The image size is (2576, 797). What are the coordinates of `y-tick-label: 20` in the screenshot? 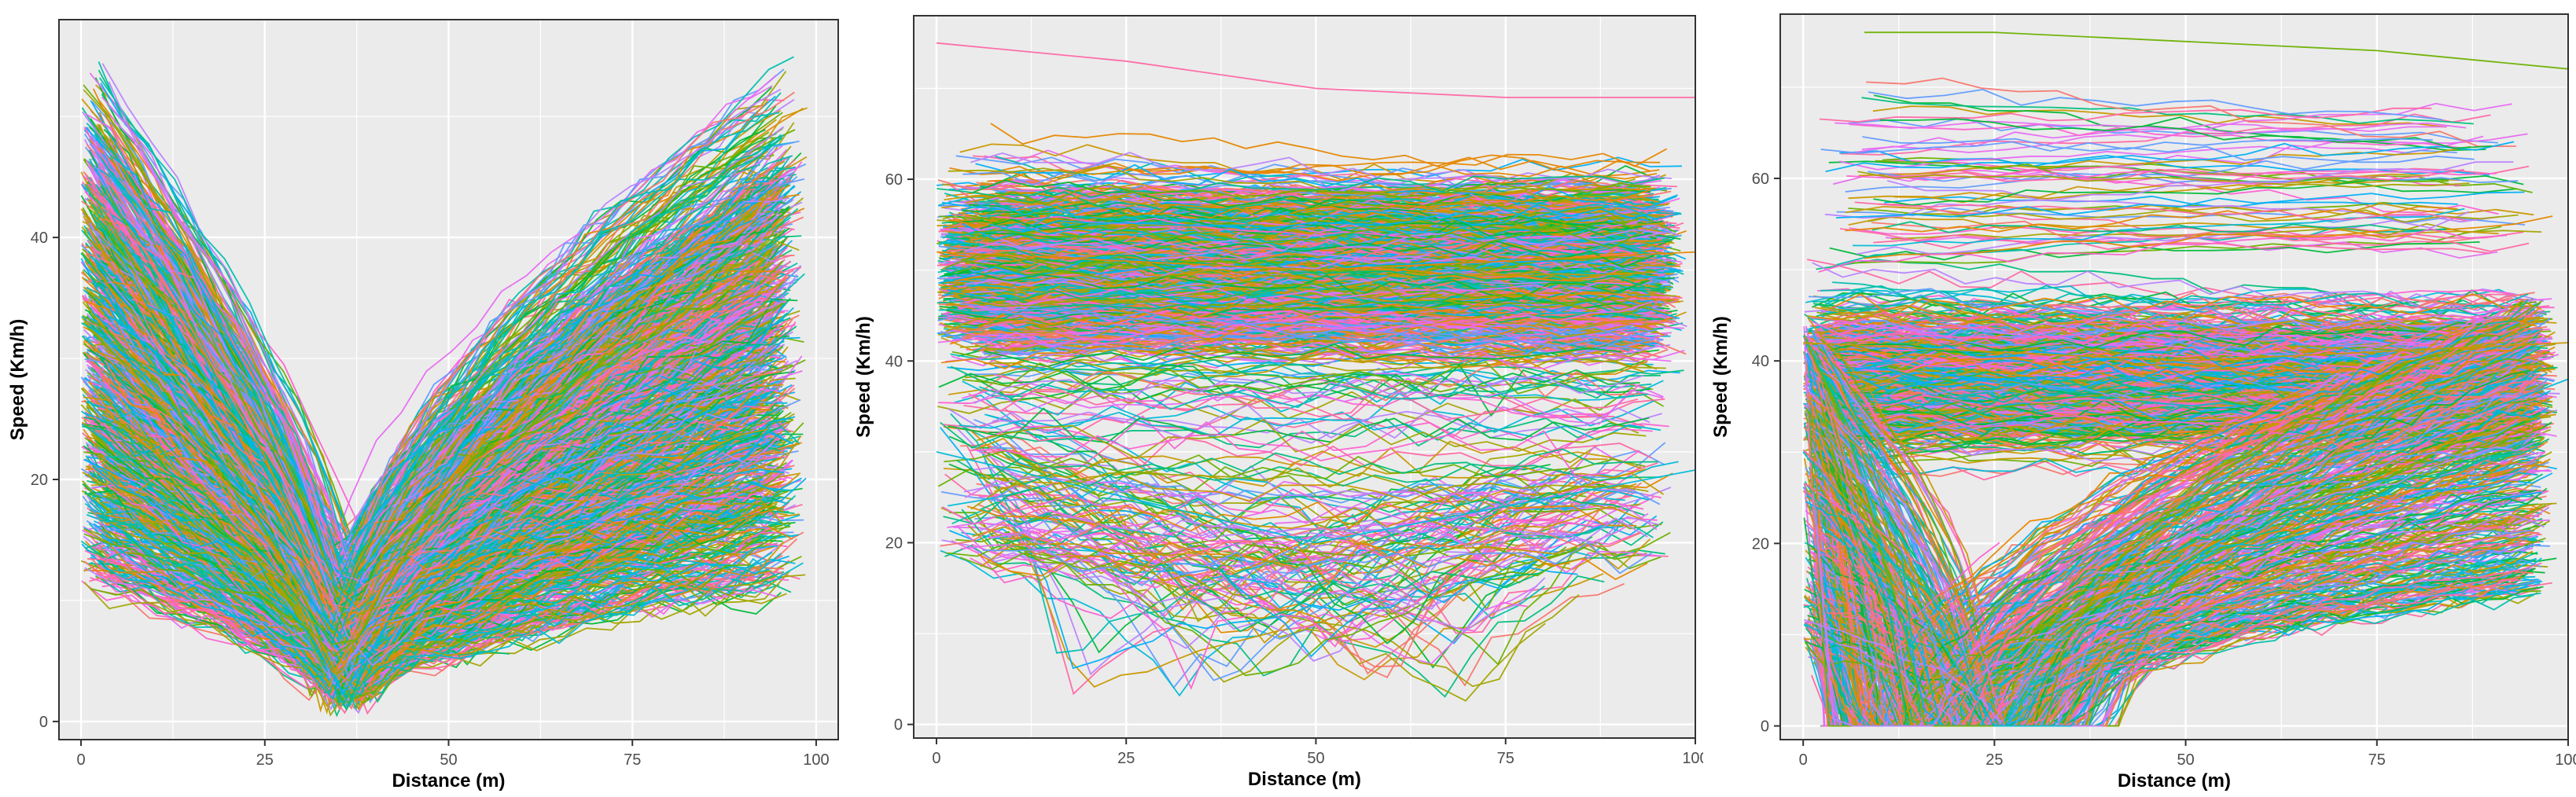 It's located at (1761, 544).